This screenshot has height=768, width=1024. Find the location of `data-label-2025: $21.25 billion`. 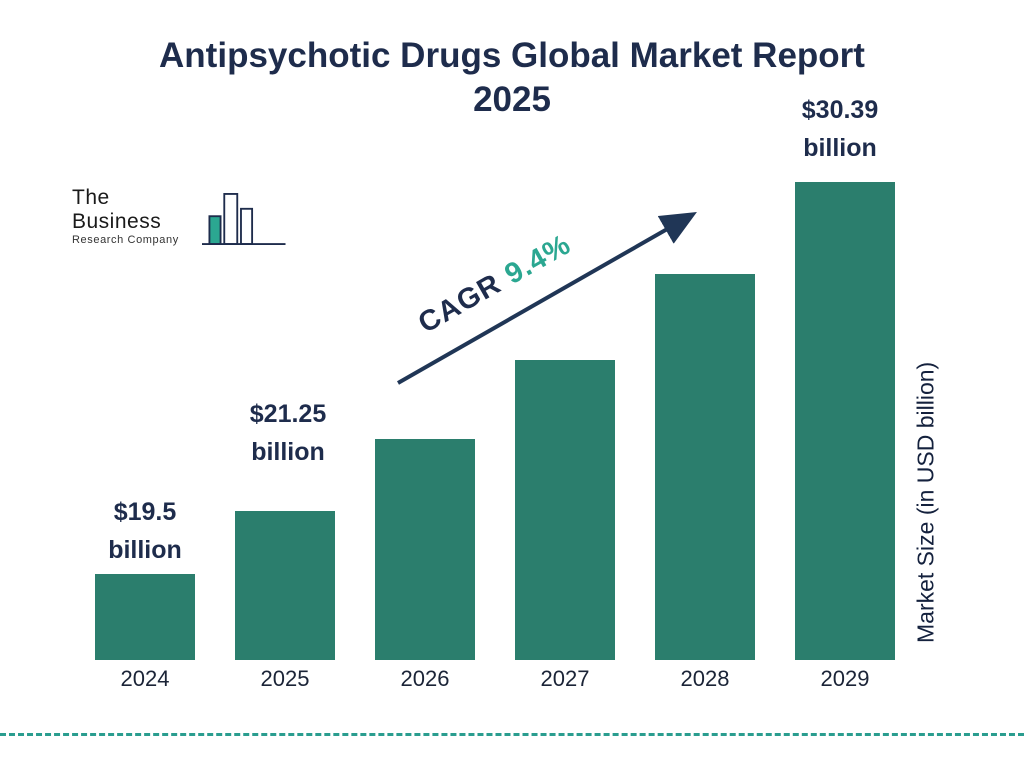

data-label-2025: $21.25 billion is located at coordinates (288, 433).